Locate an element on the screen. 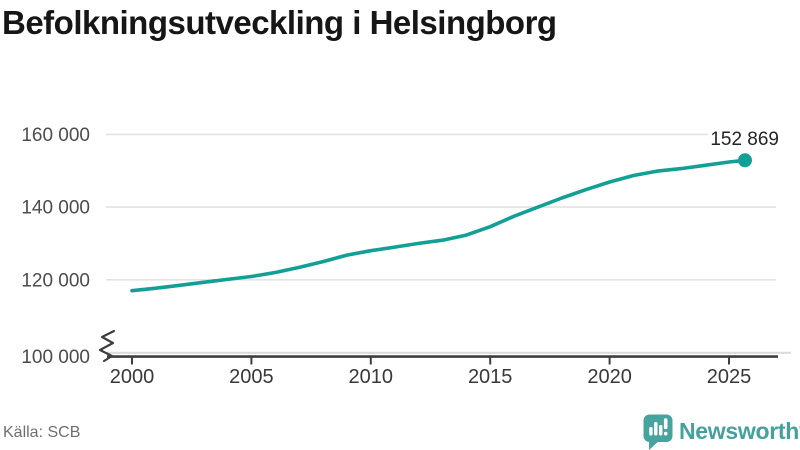 This screenshot has height=450, width=800. newsworthy-wordmark: Newsworthy is located at coordinates (739, 431).